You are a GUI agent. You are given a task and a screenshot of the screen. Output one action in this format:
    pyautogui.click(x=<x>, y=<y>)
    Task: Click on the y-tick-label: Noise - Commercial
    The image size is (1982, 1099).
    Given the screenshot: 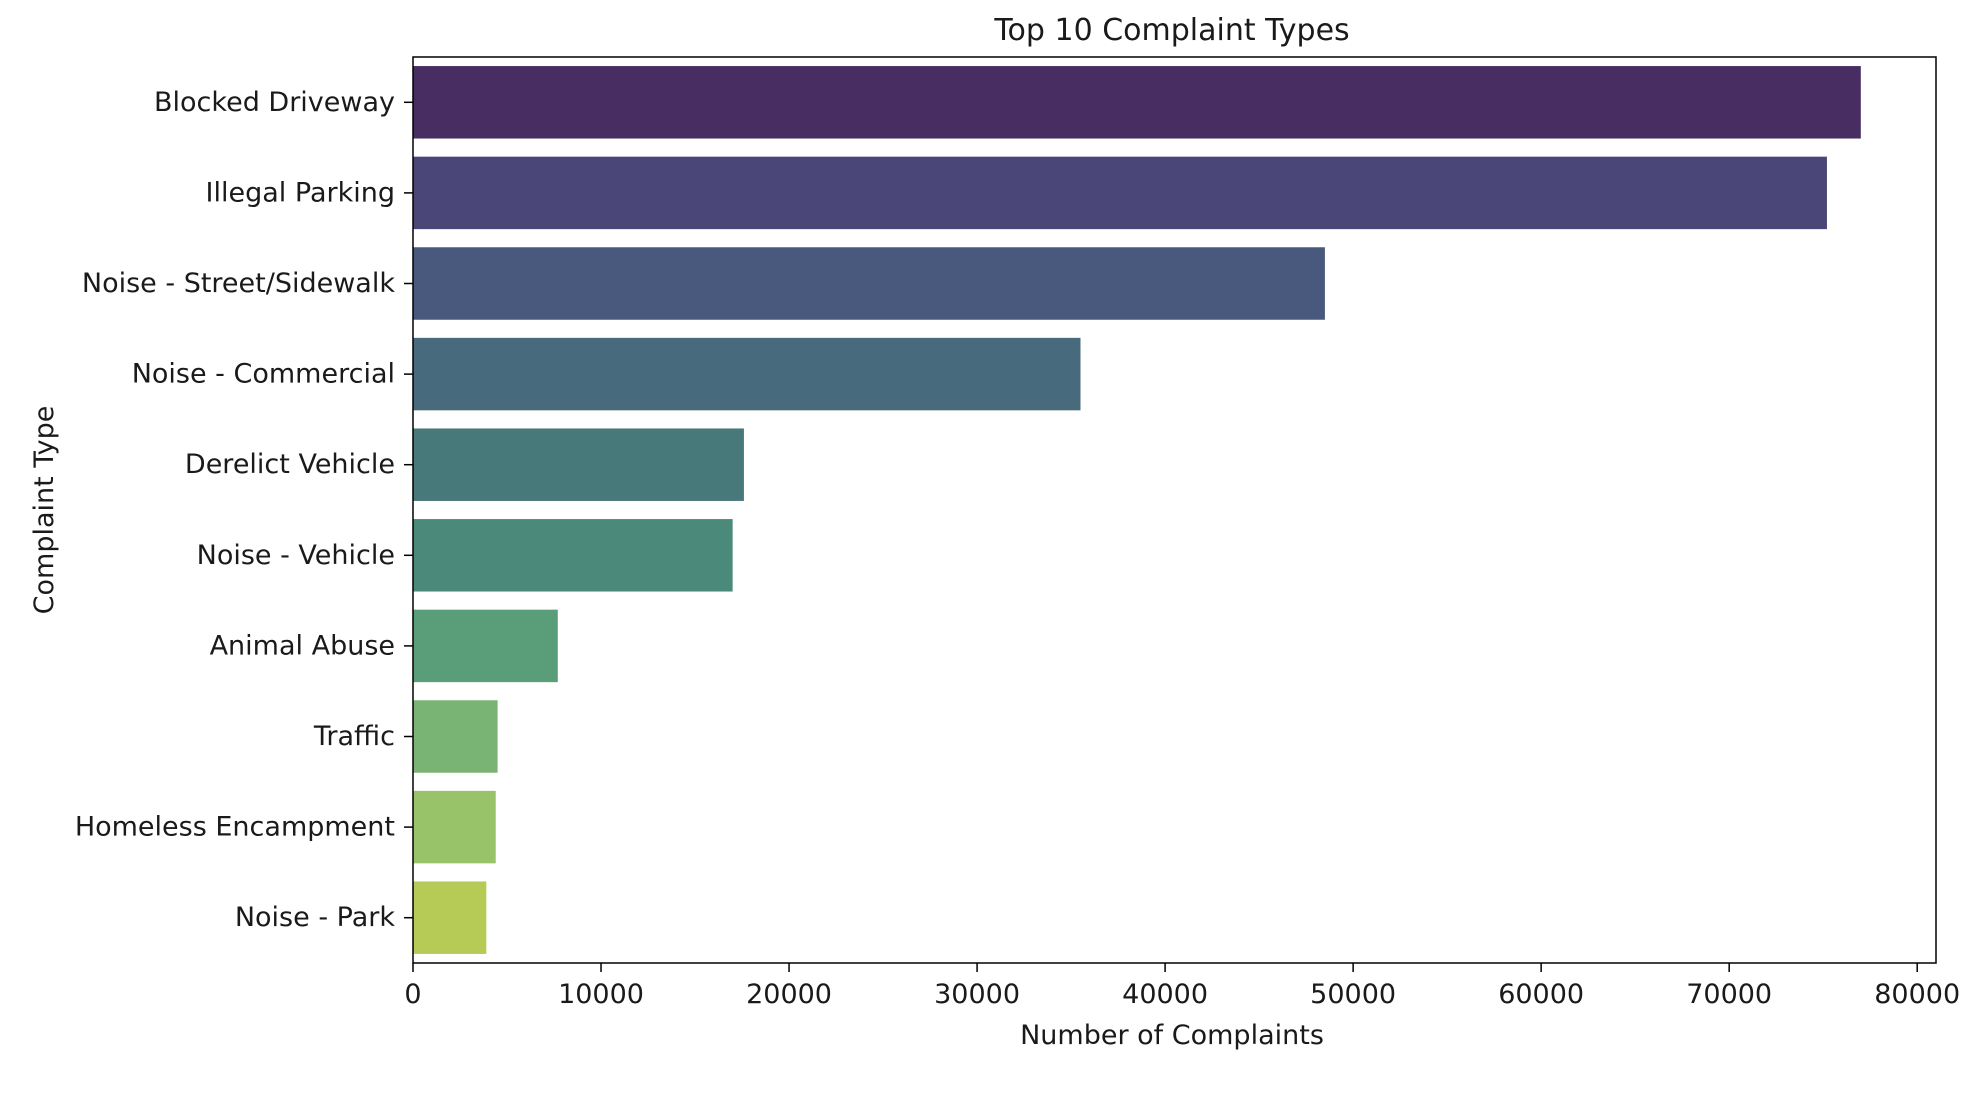 What is the action you would take?
    pyautogui.click(x=263, y=374)
    